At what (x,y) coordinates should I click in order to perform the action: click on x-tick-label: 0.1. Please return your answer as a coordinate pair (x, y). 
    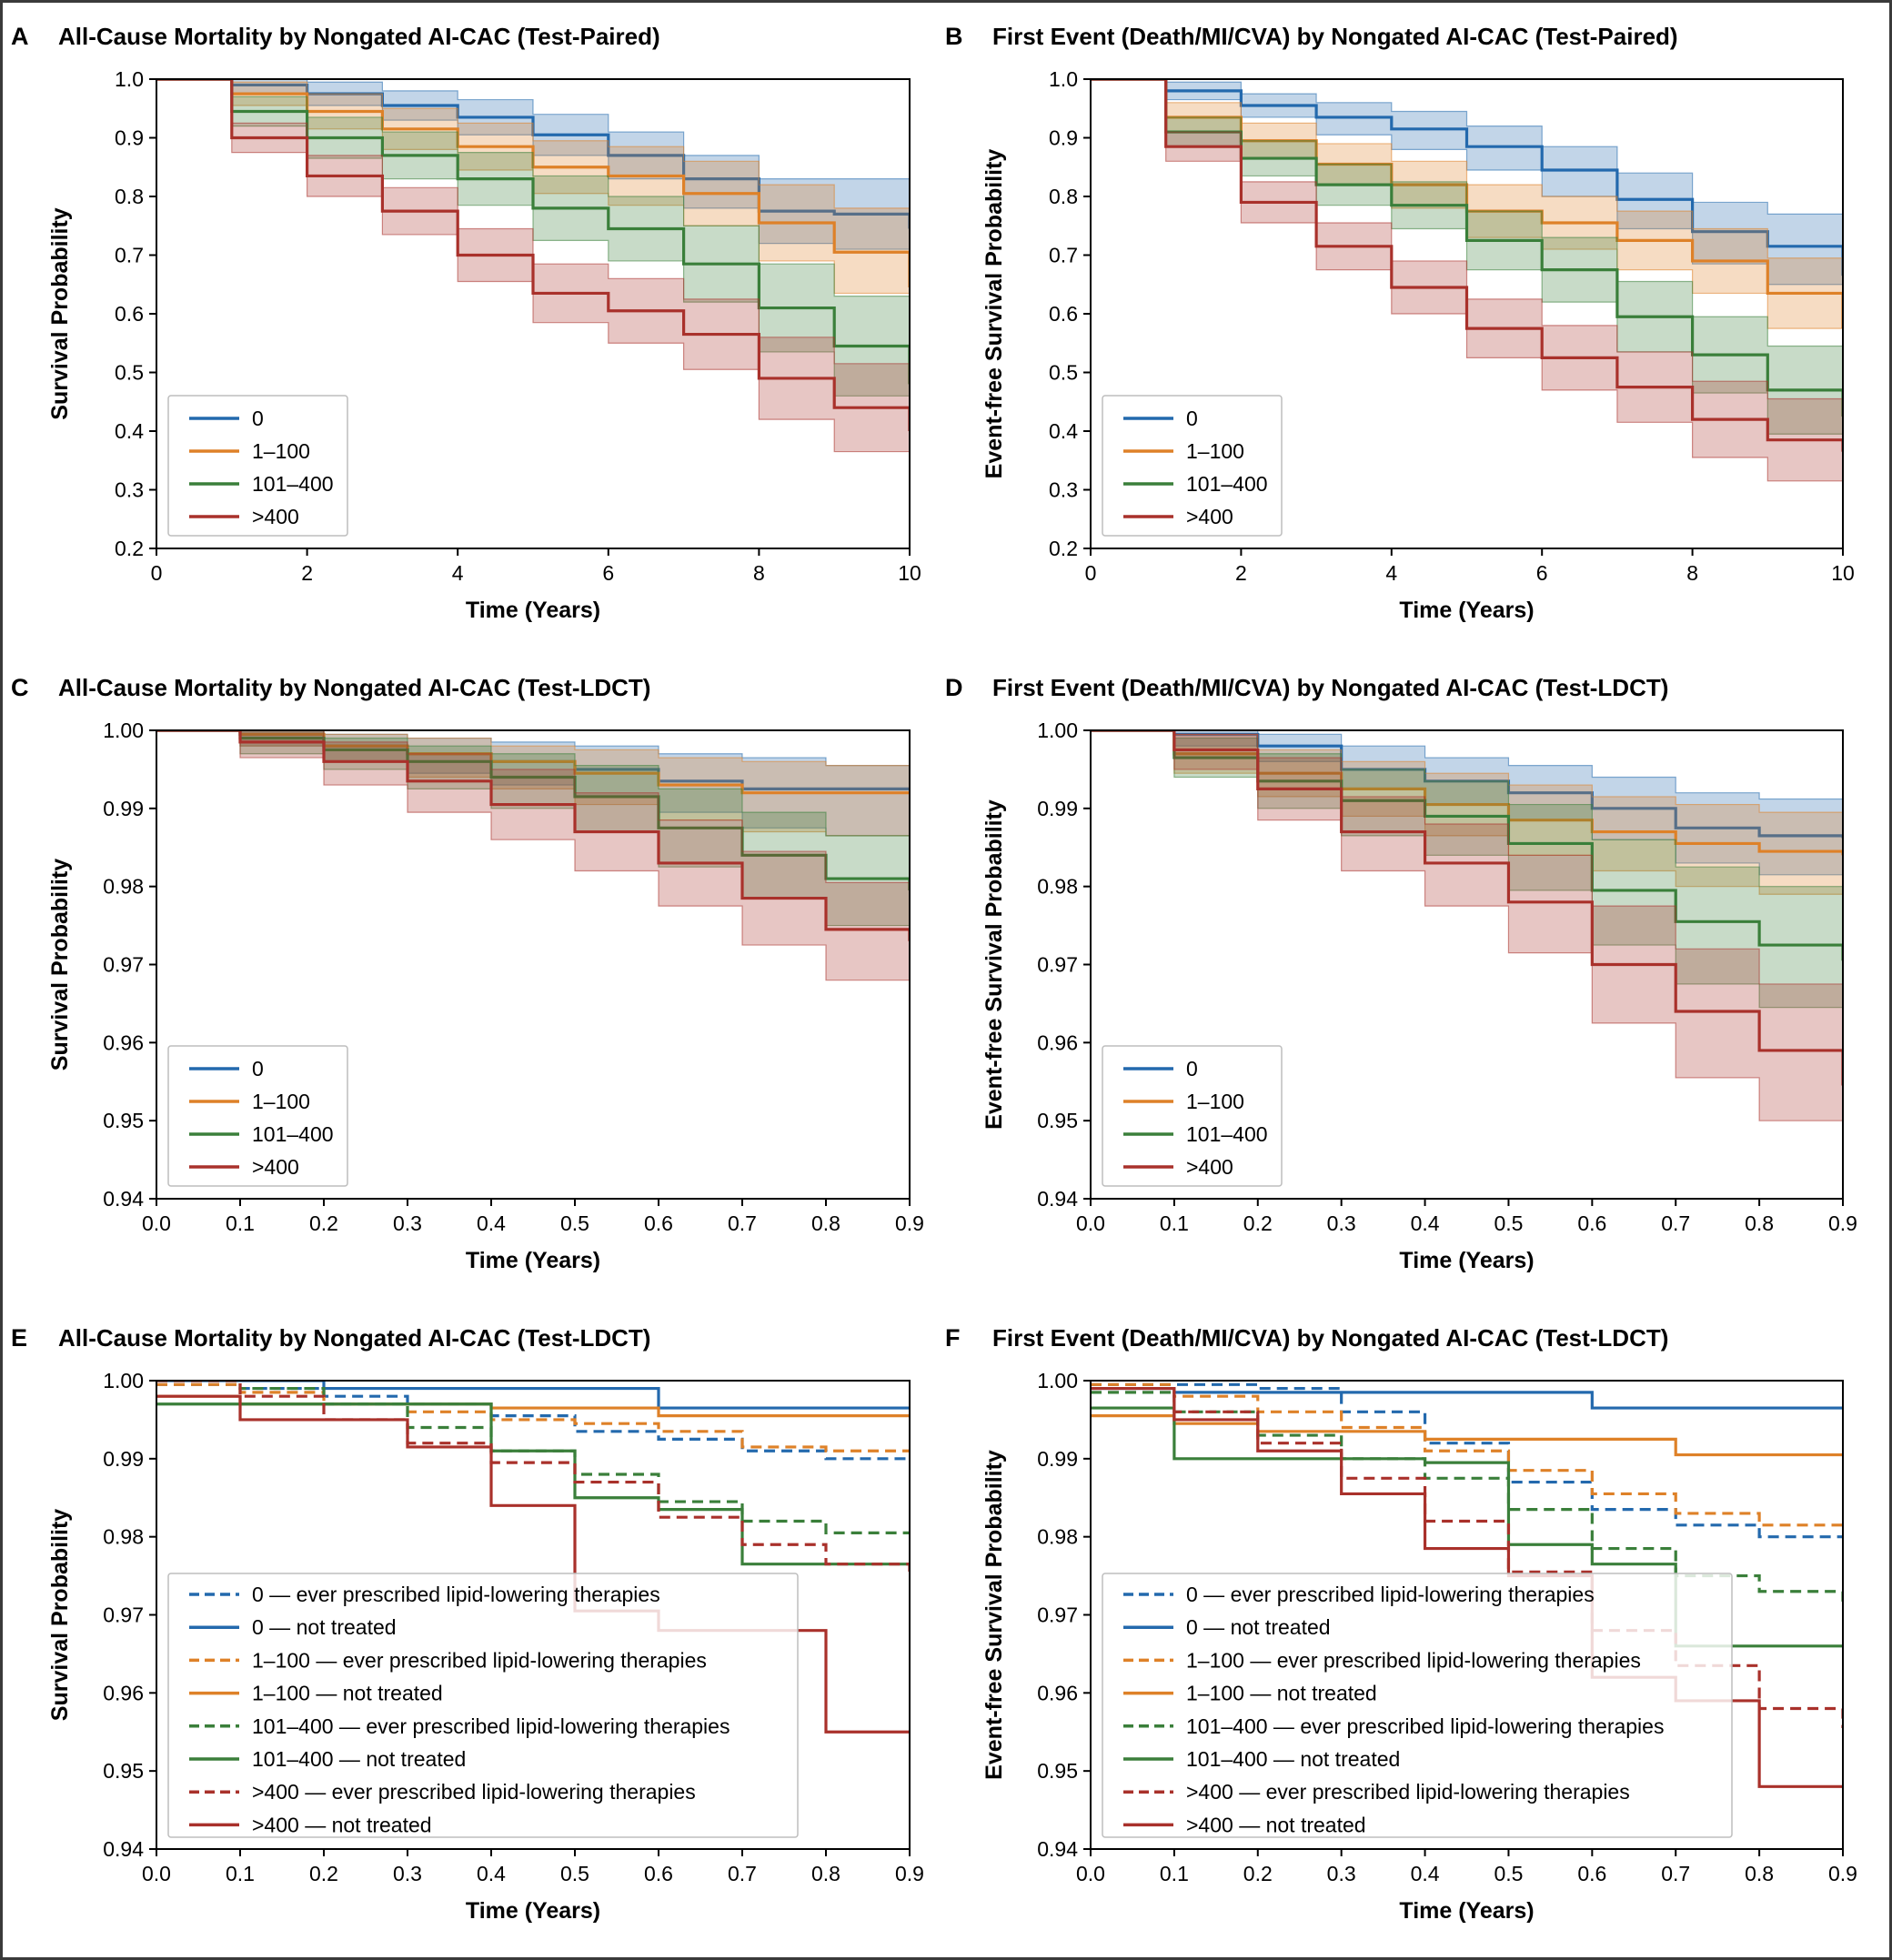
    Looking at the image, I should click on (241, 1873).